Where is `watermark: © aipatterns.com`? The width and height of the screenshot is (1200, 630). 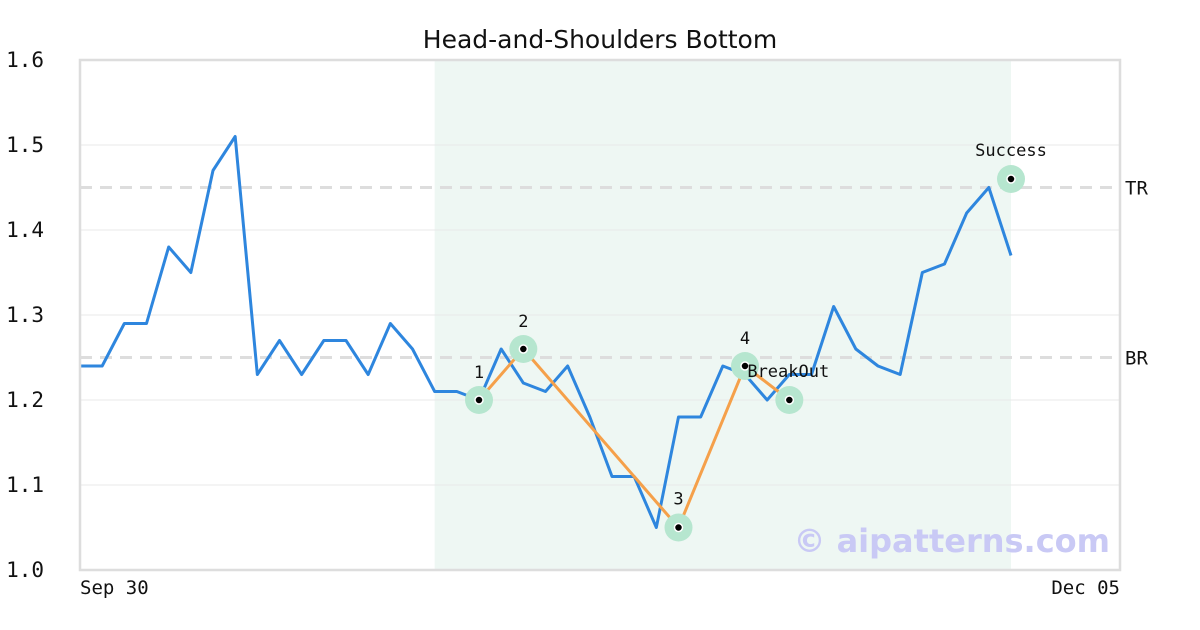
watermark: © aipatterns.com is located at coordinates (951, 541).